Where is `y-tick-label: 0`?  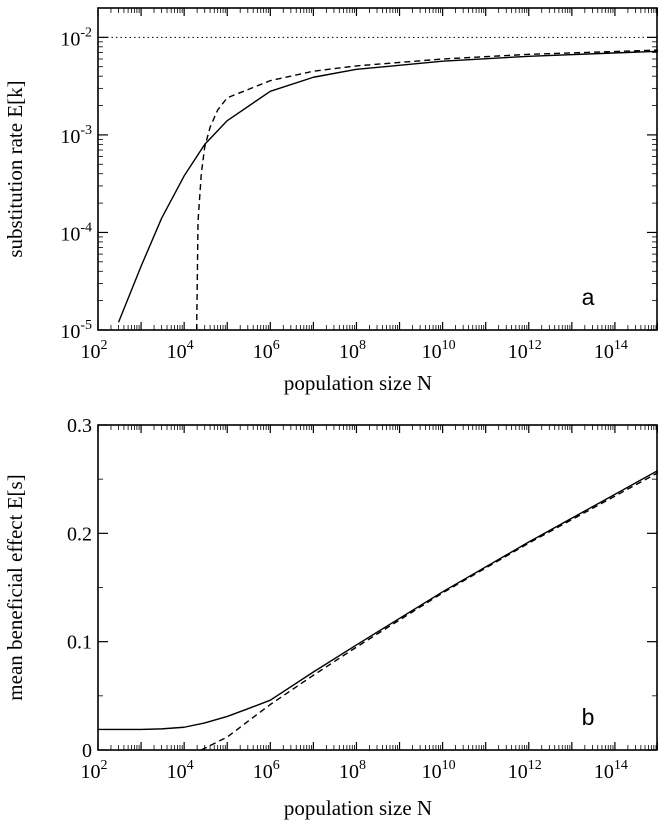
y-tick-label: 0 is located at coordinates (87, 751).